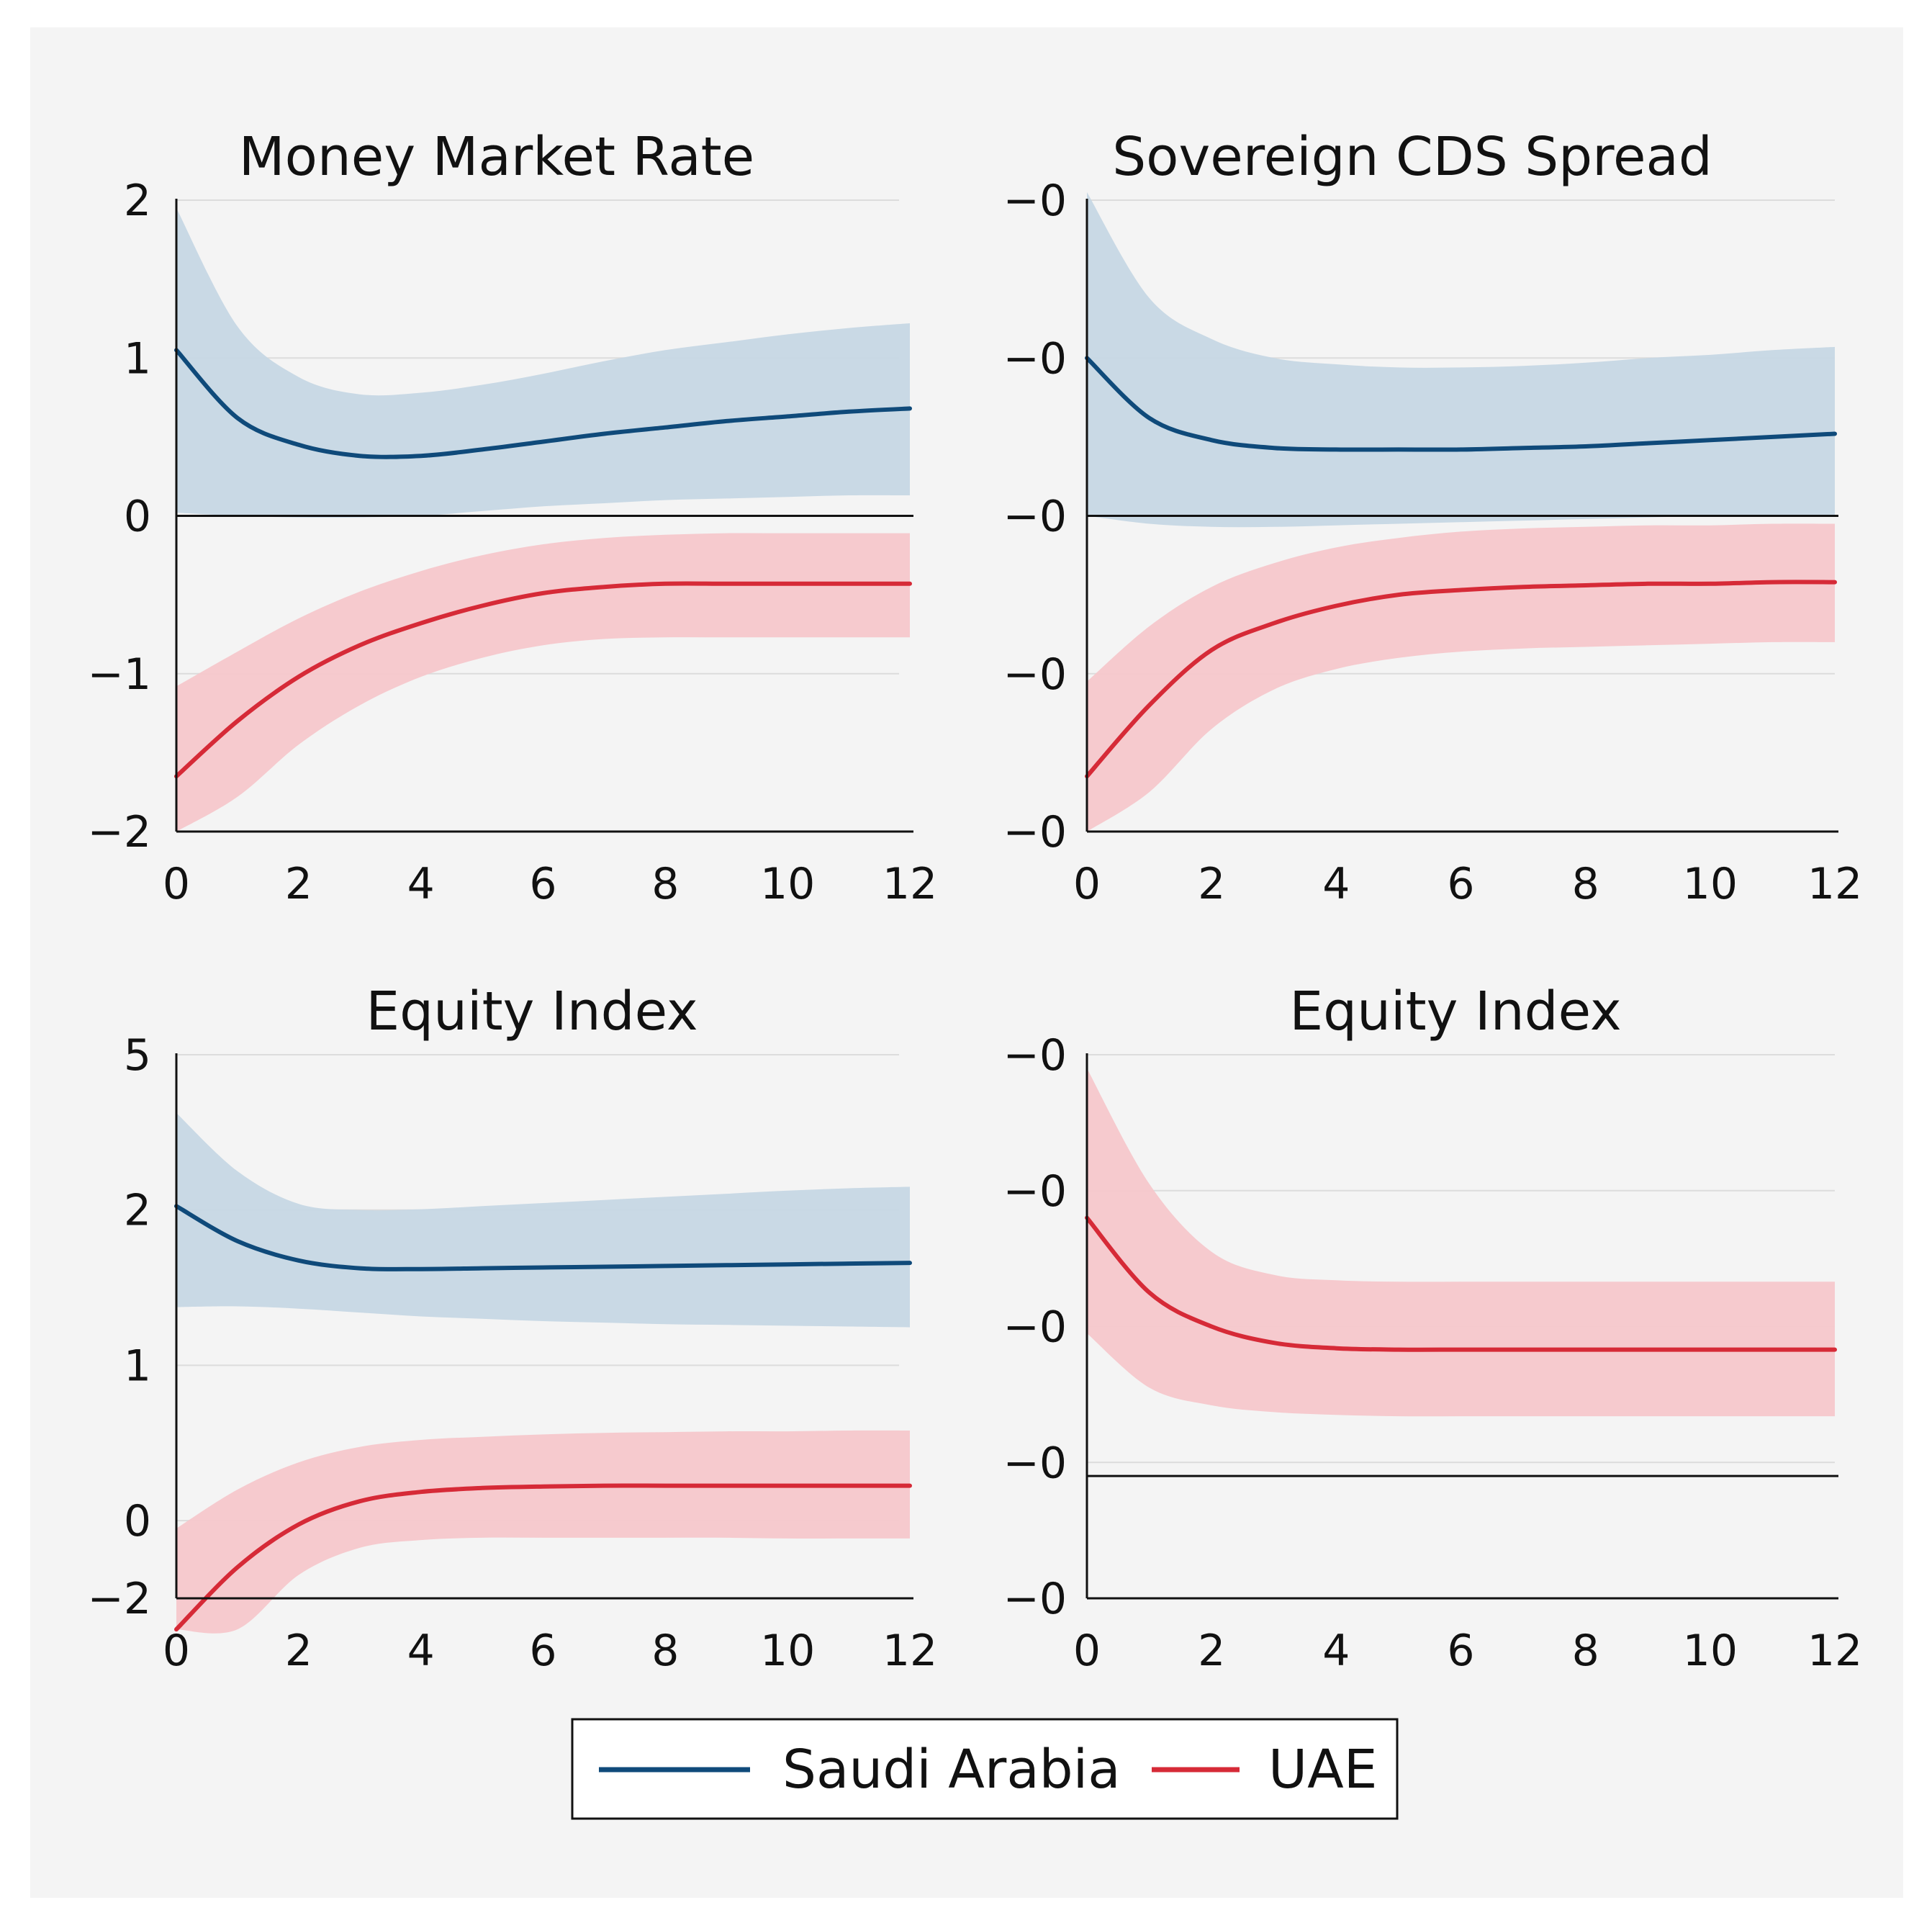 The width and height of the screenshot is (1932, 1923). What do you see at coordinates (1412, 157) in the screenshot?
I see `panel-title: Sovereign CDS Spread` at bounding box center [1412, 157].